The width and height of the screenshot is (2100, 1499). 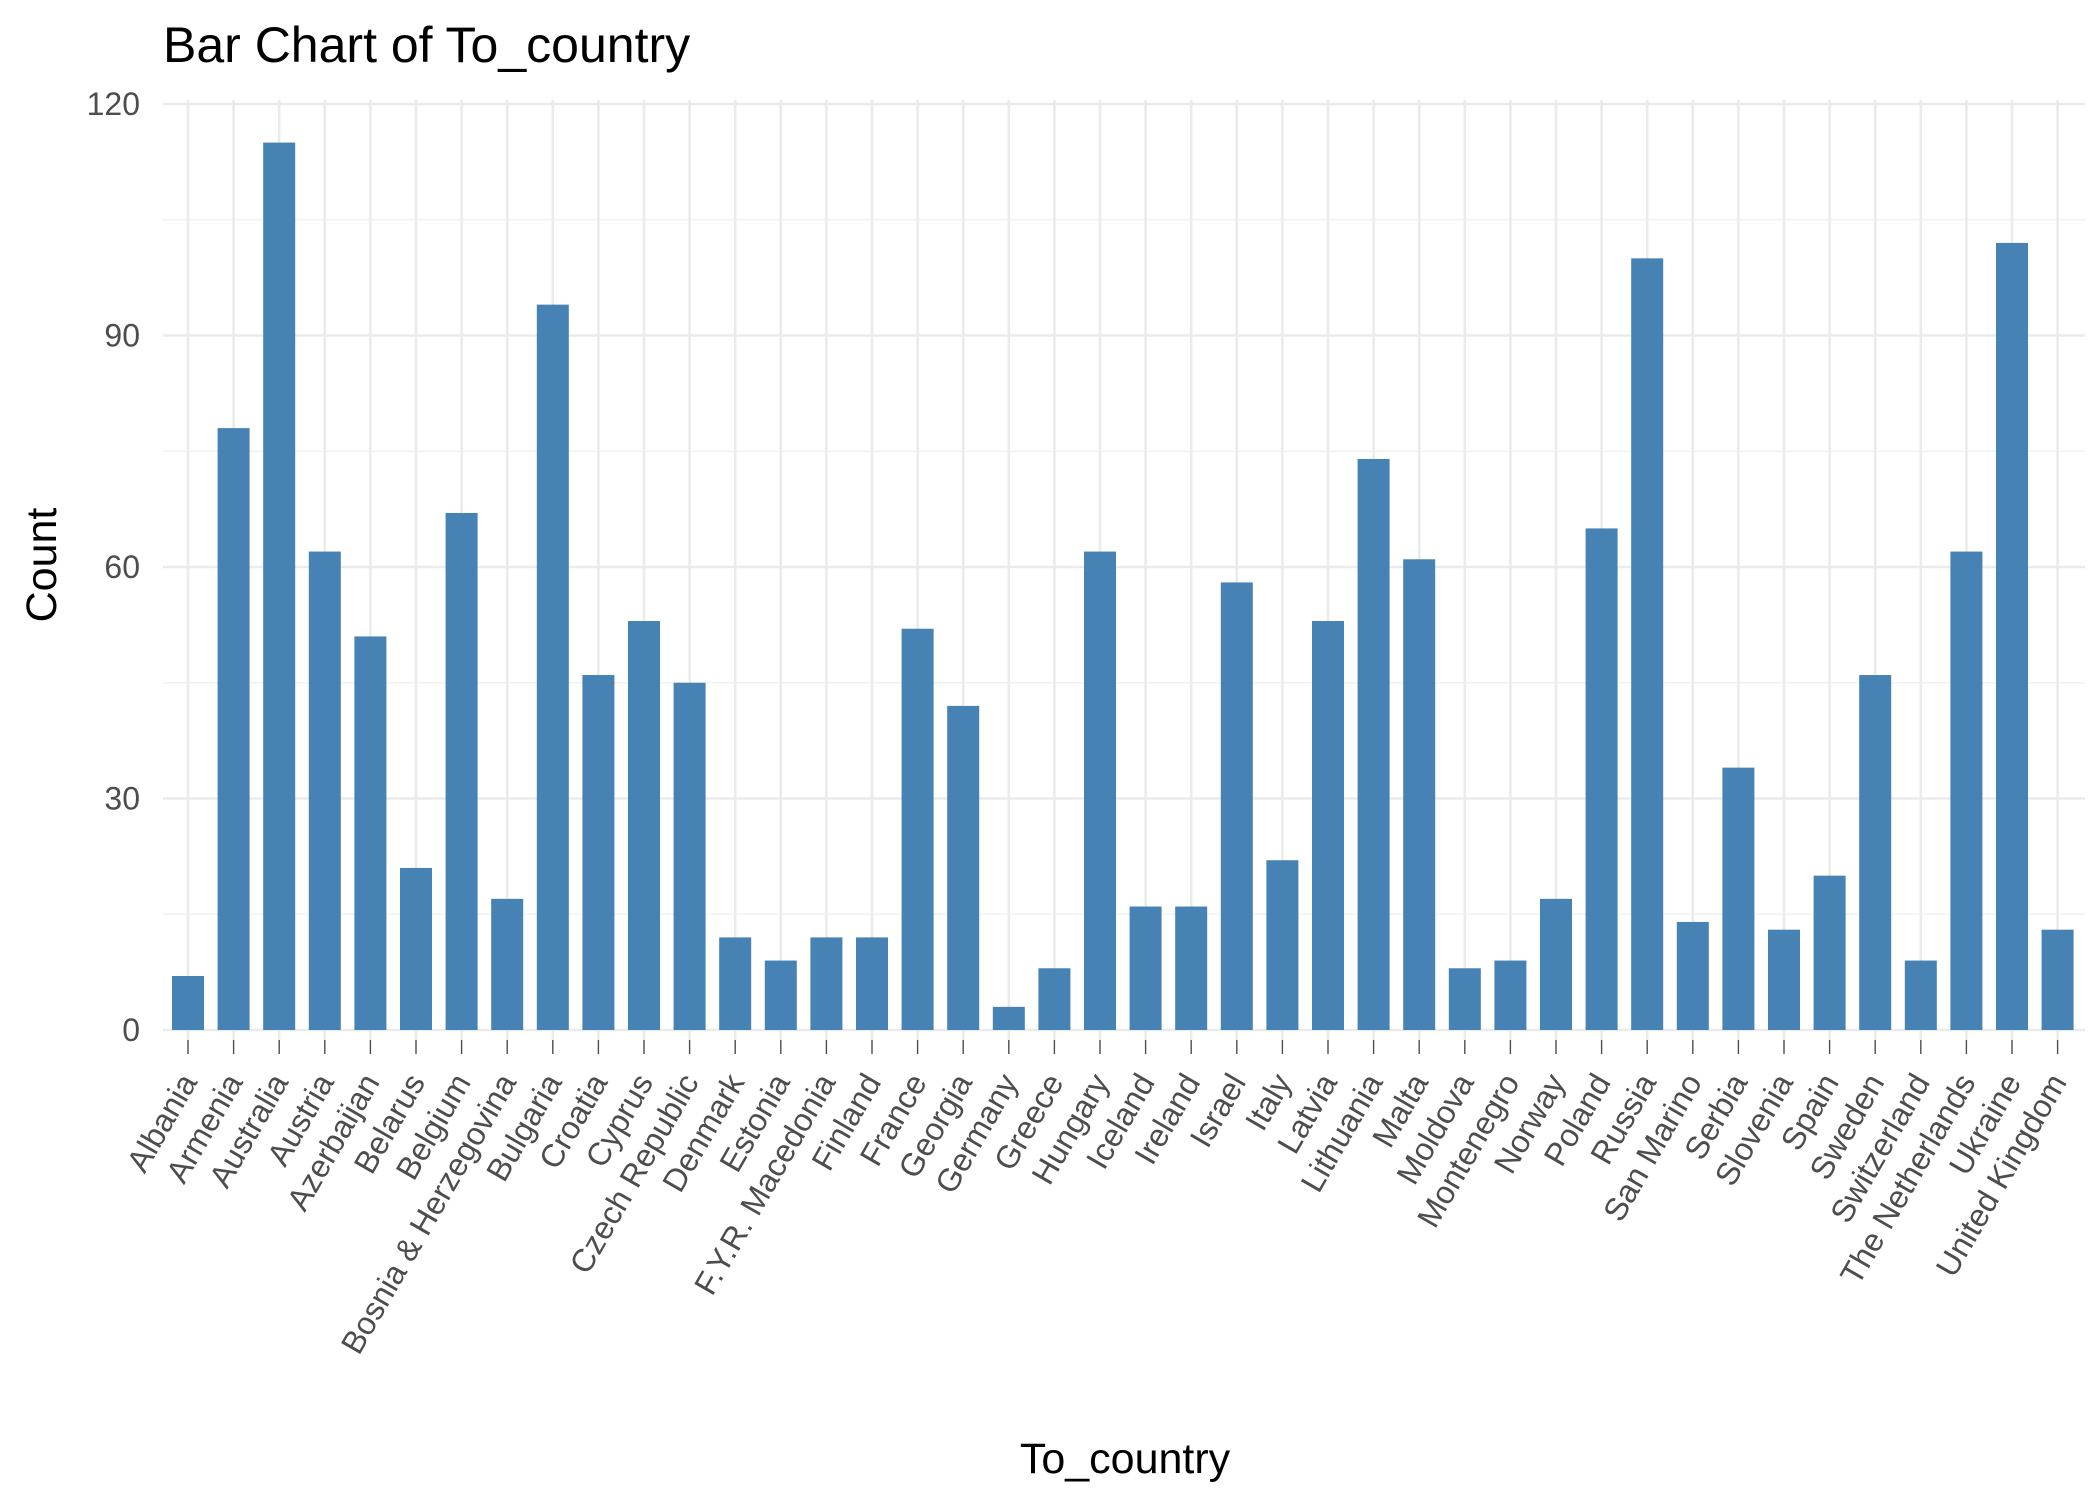 What do you see at coordinates (1125, 1459) in the screenshot?
I see `x-axis-title: To_country` at bounding box center [1125, 1459].